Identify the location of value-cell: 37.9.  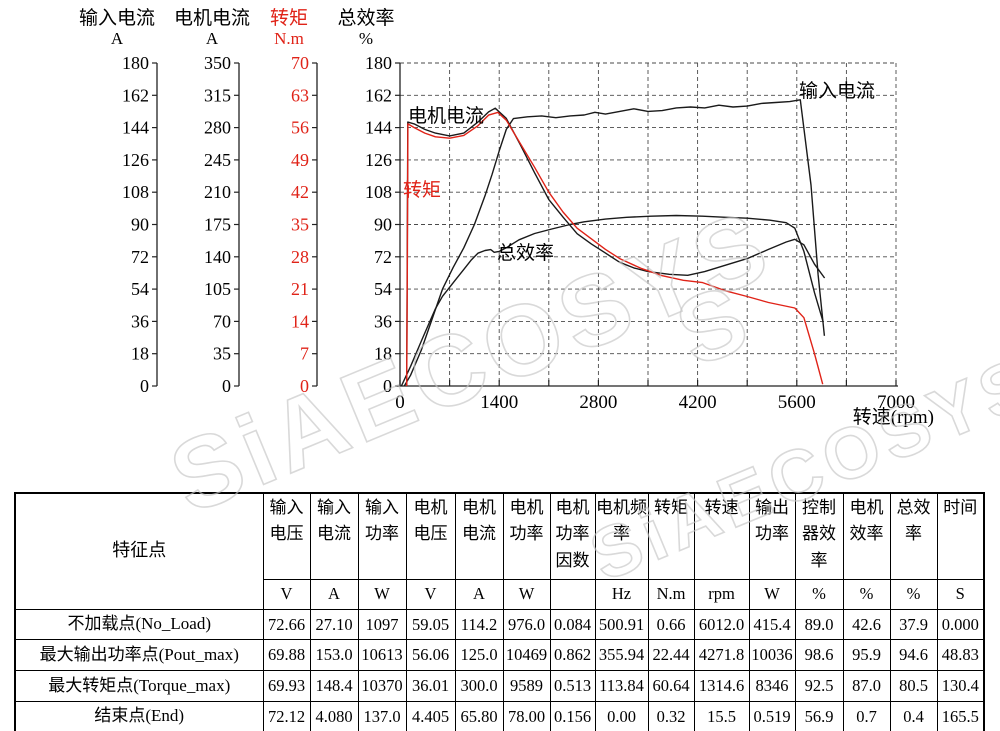
(913, 624).